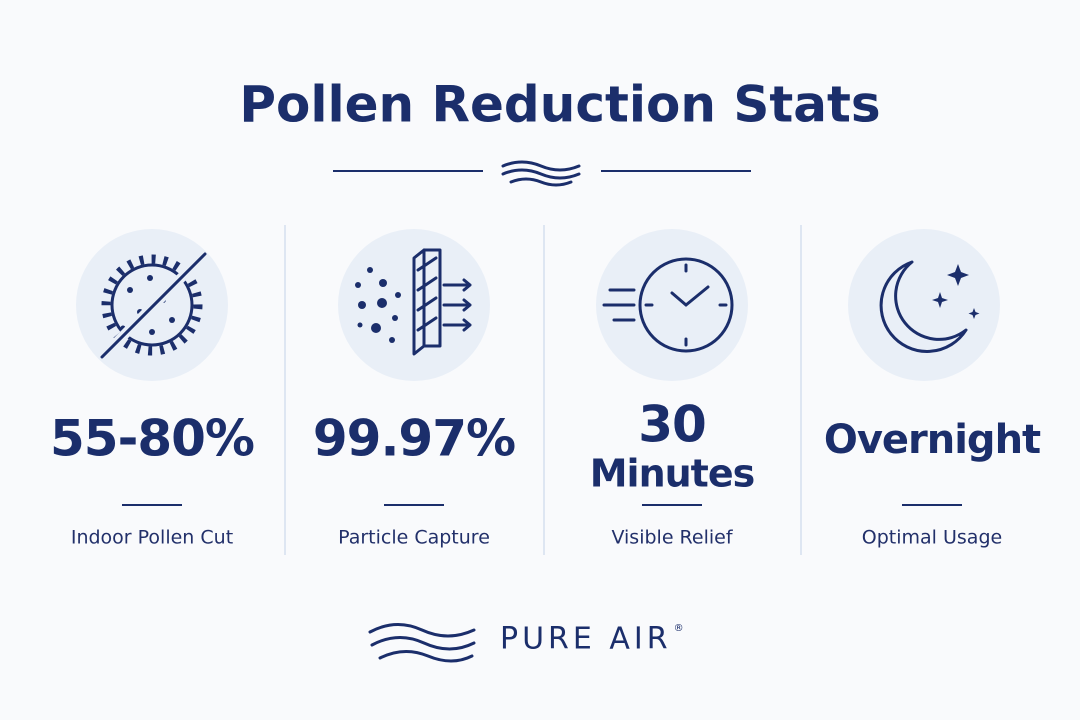 This screenshot has height=720, width=1080. Describe the element at coordinates (924, 305) in the screenshot. I see `moon-icon` at that location.